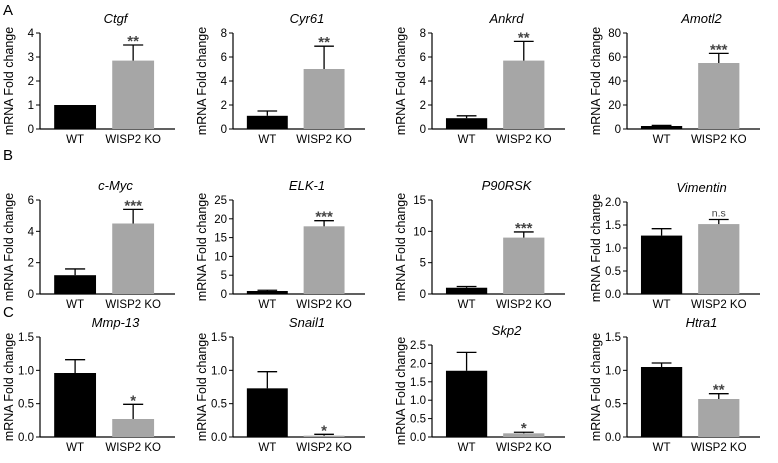 This screenshot has width=778, height=463. What do you see at coordinates (719, 213) in the screenshot?
I see `significance-marker: n.s` at bounding box center [719, 213].